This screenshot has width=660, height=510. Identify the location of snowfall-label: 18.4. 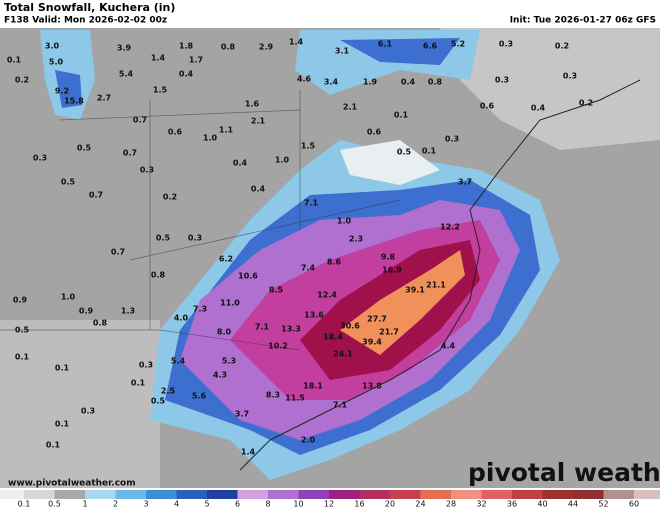
(333, 337).